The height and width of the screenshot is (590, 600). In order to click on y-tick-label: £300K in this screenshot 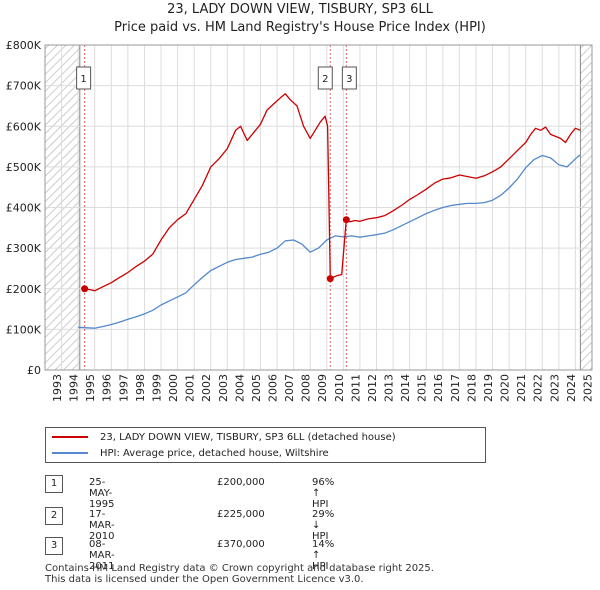, I will do `click(24, 248)`.